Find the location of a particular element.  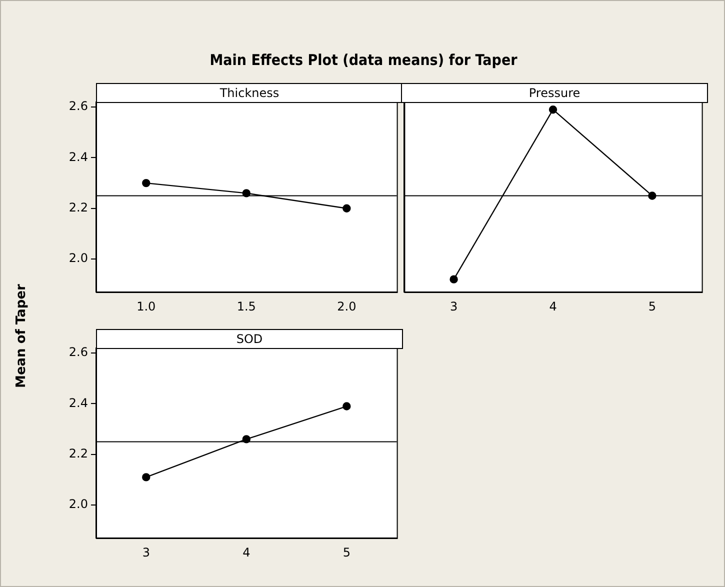

x-tick-label: 2.0 is located at coordinates (346, 306).